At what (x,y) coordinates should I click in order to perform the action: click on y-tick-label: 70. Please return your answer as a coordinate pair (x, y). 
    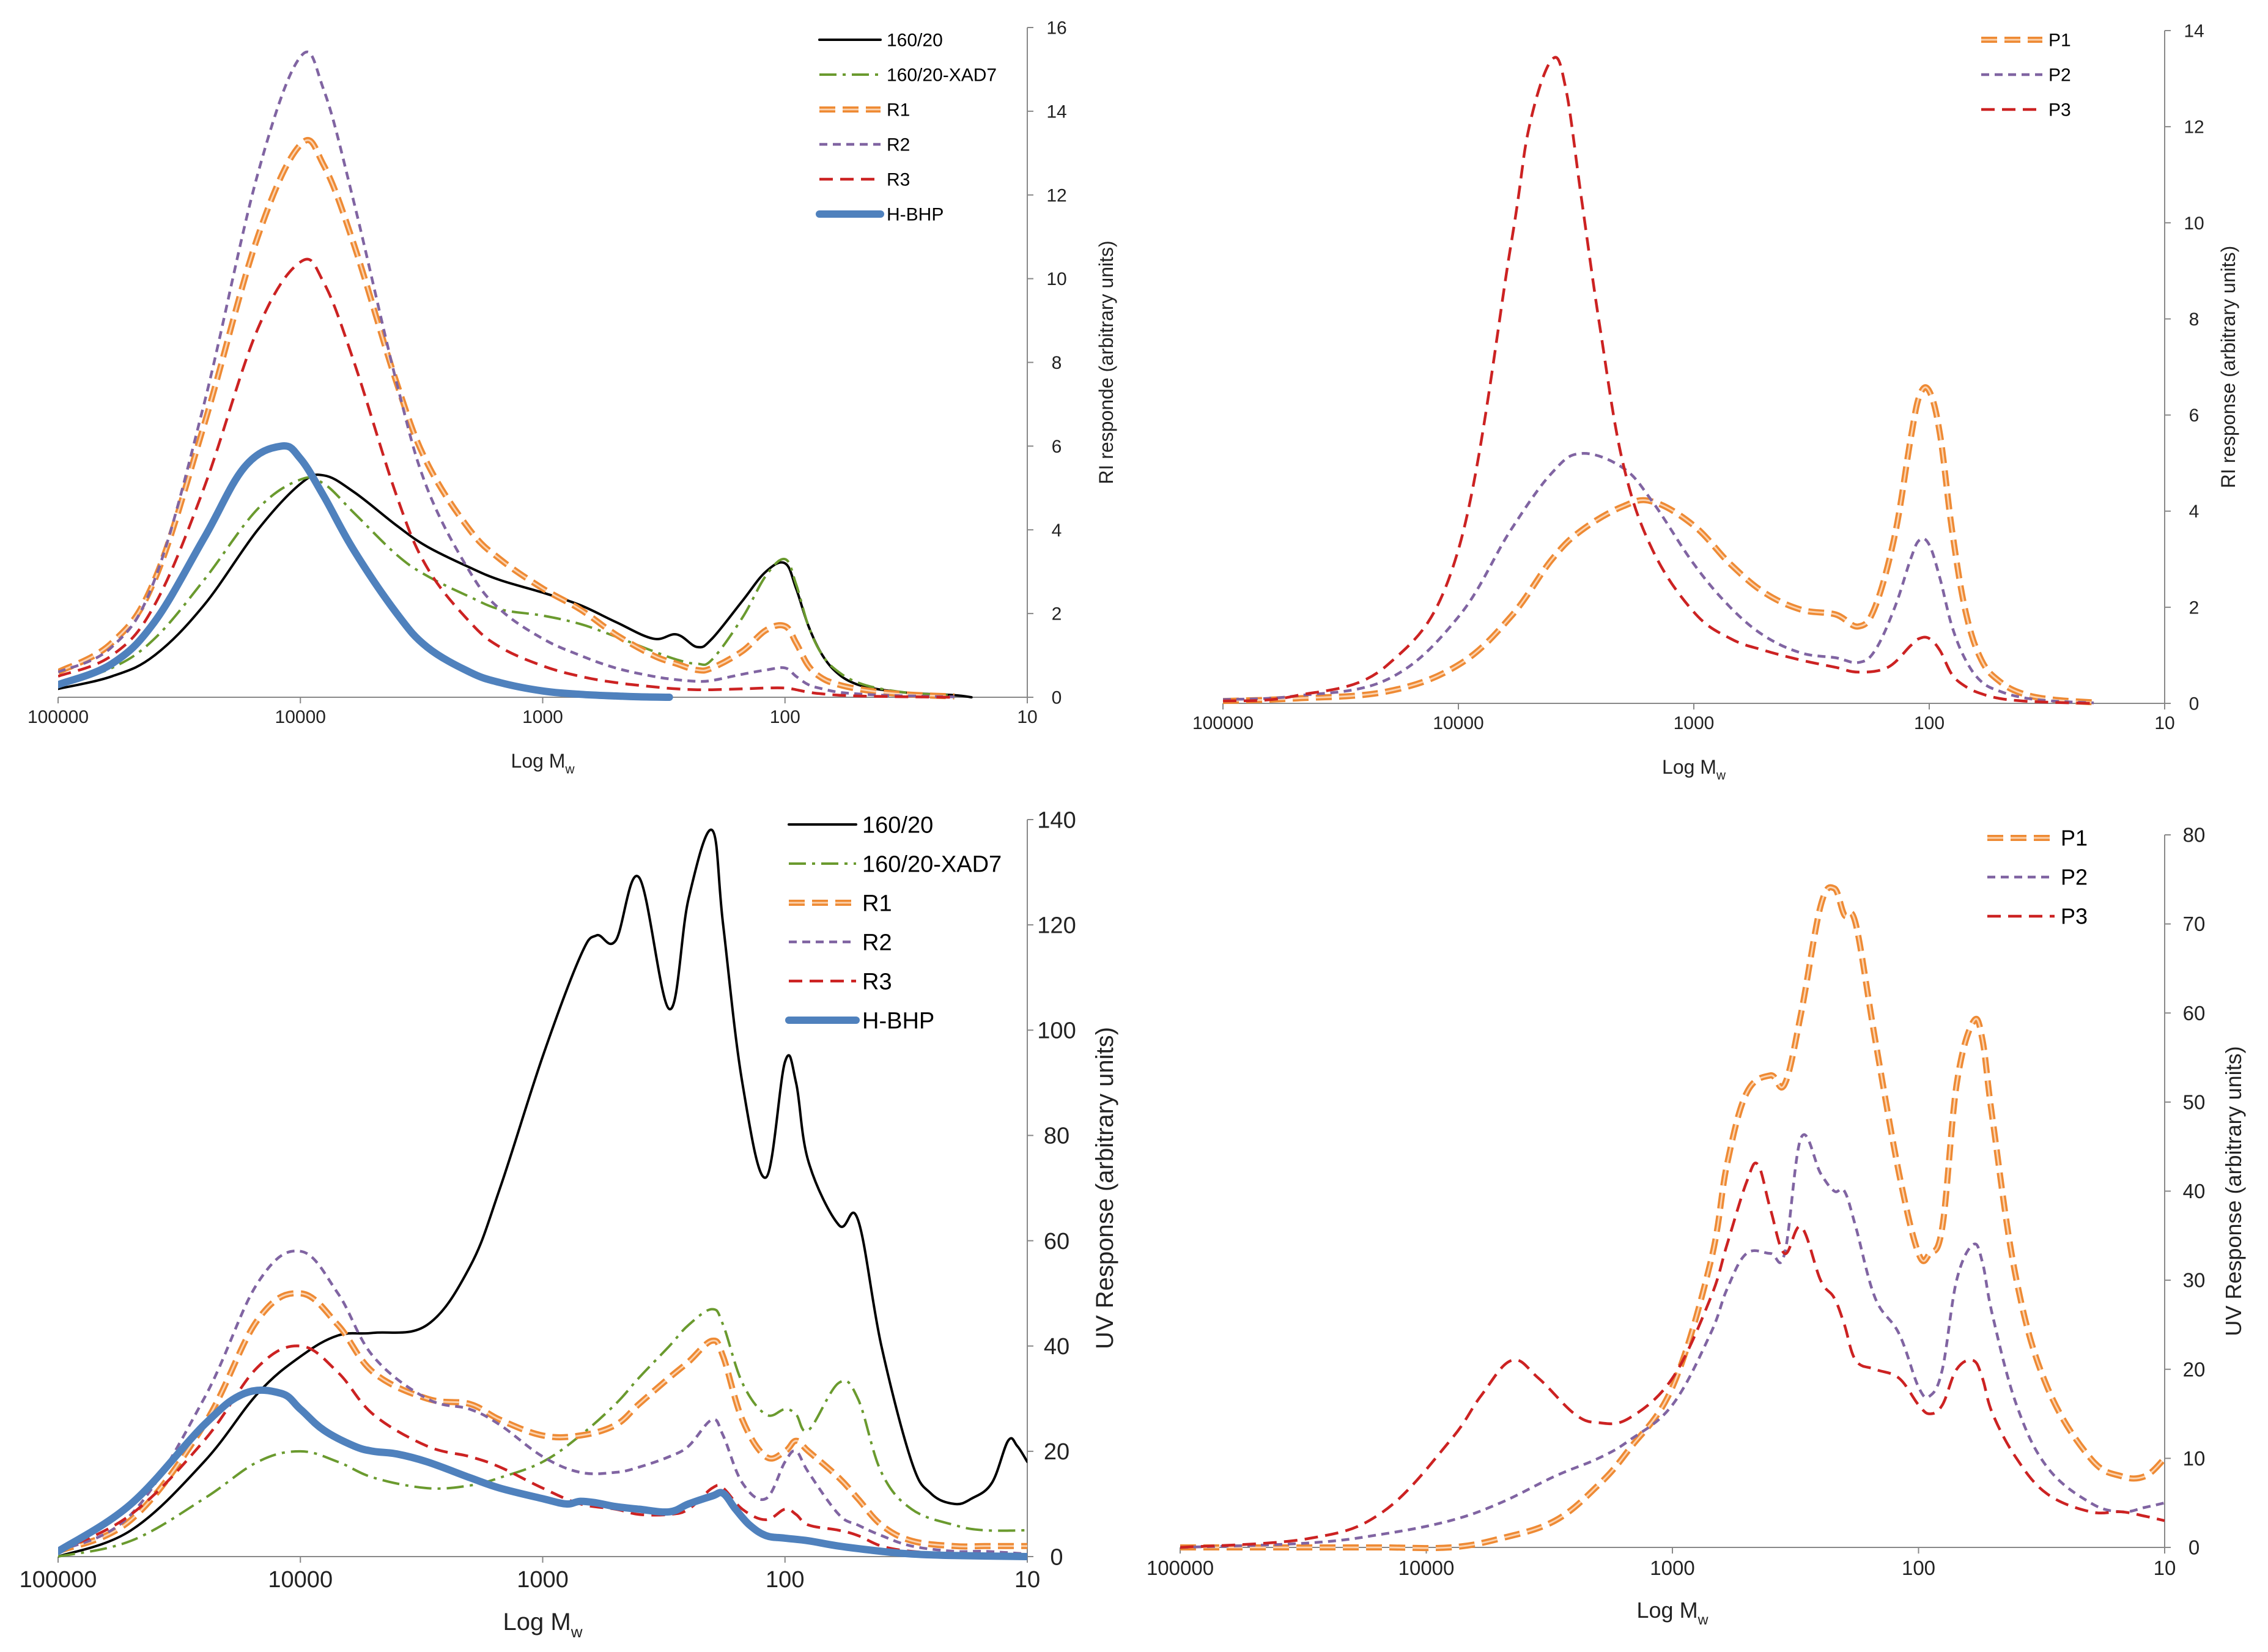
    Looking at the image, I should click on (2194, 924).